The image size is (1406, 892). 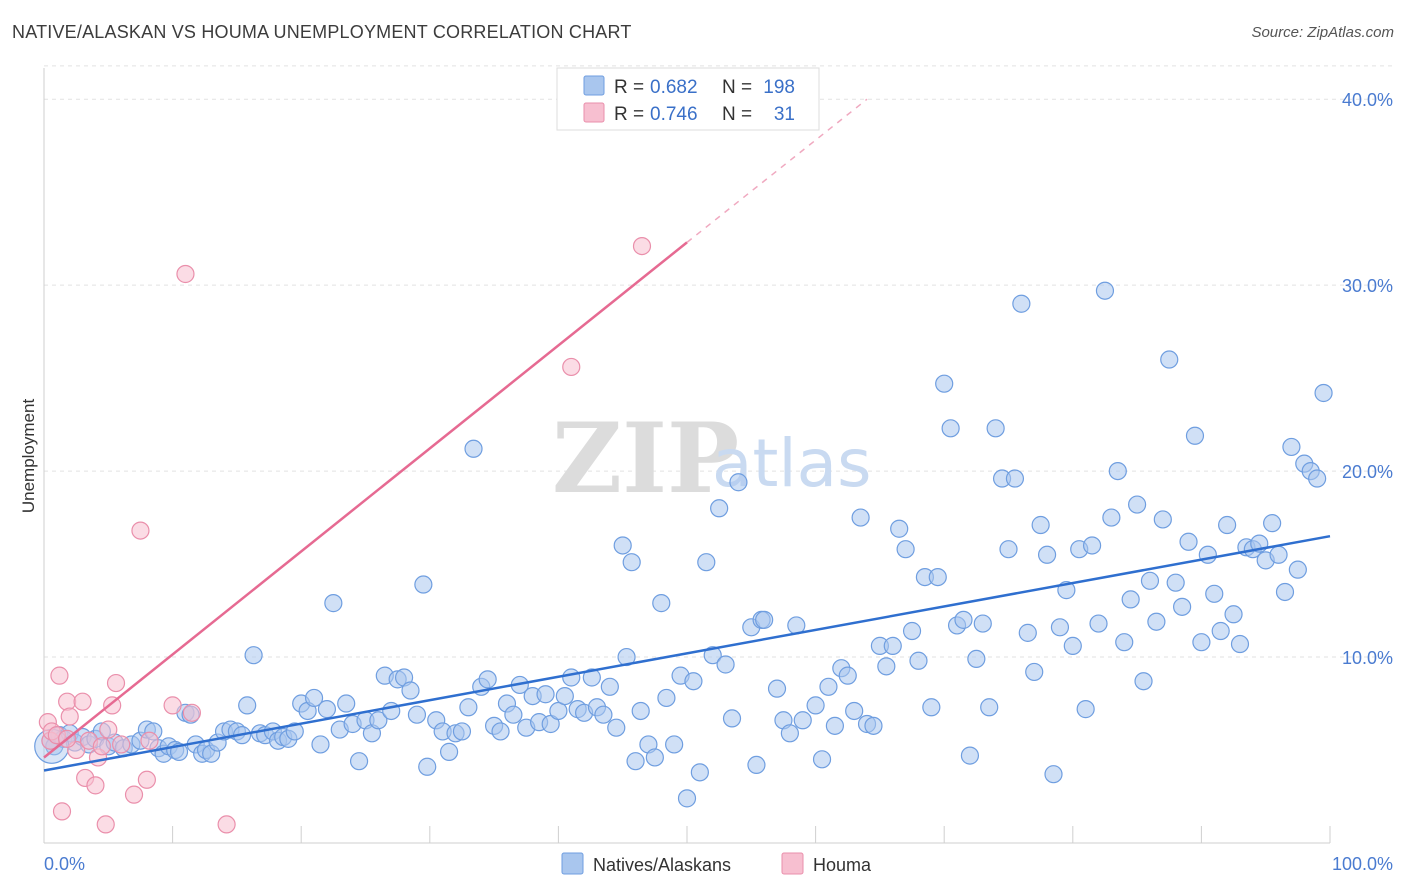 What do you see at coordinates (662, 865) in the screenshot?
I see `bottom-legend-label-natives: Natives/Alaskans` at bounding box center [662, 865].